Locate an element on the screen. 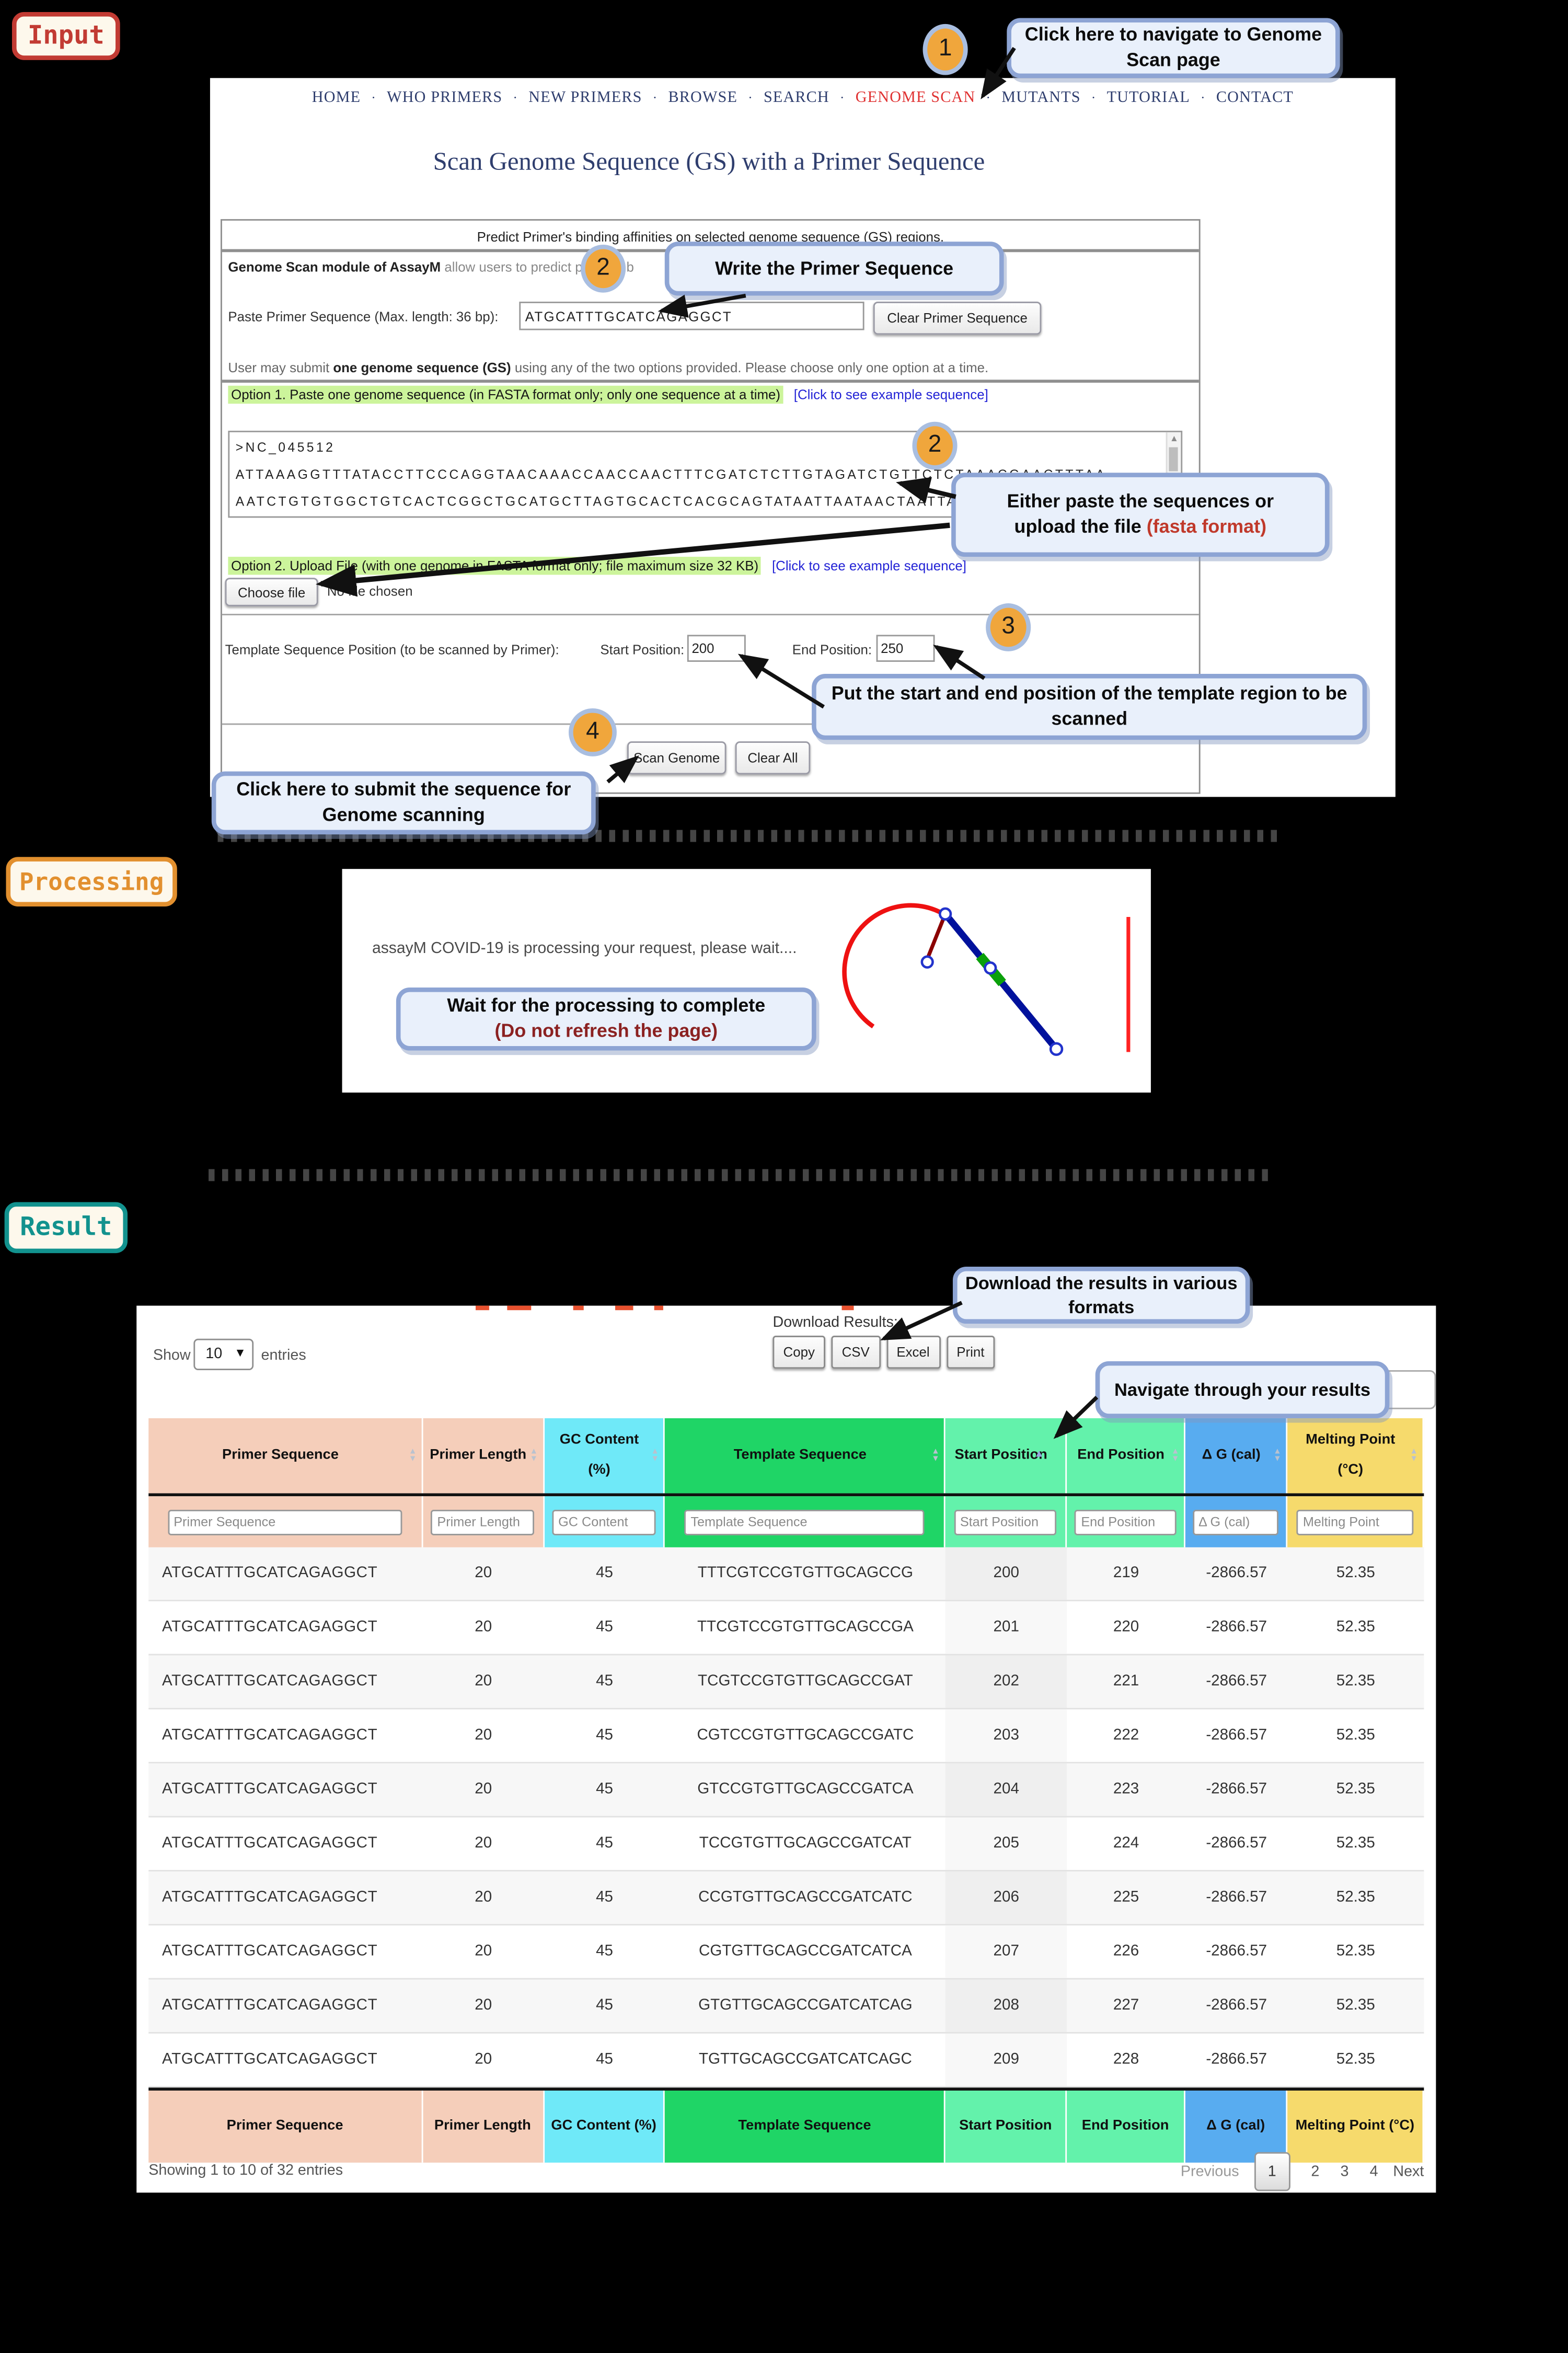 The height and width of the screenshot is (2353, 1568). sort-ascending-icon: ▲ is located at coordinates (1039, 1454).